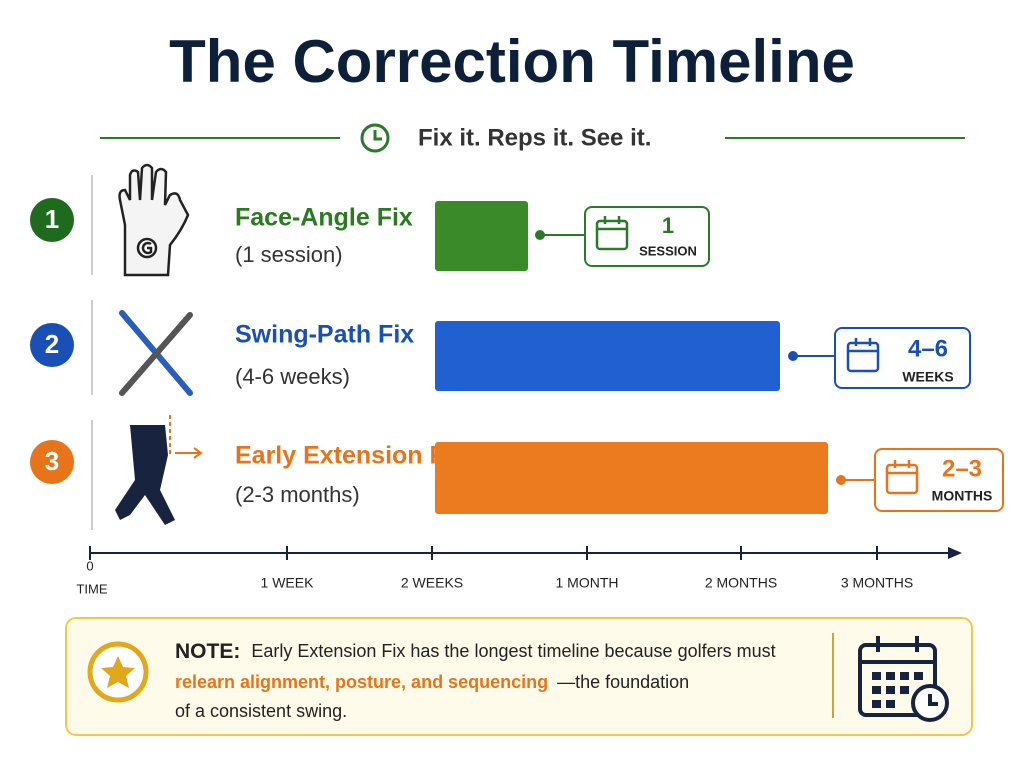 The image size is (1024, 768). What do you see at coordinates (432, 583) in the screenshot?
I see `axis-tick-label: 2 WEEKS` at bounding box center [432, 583].